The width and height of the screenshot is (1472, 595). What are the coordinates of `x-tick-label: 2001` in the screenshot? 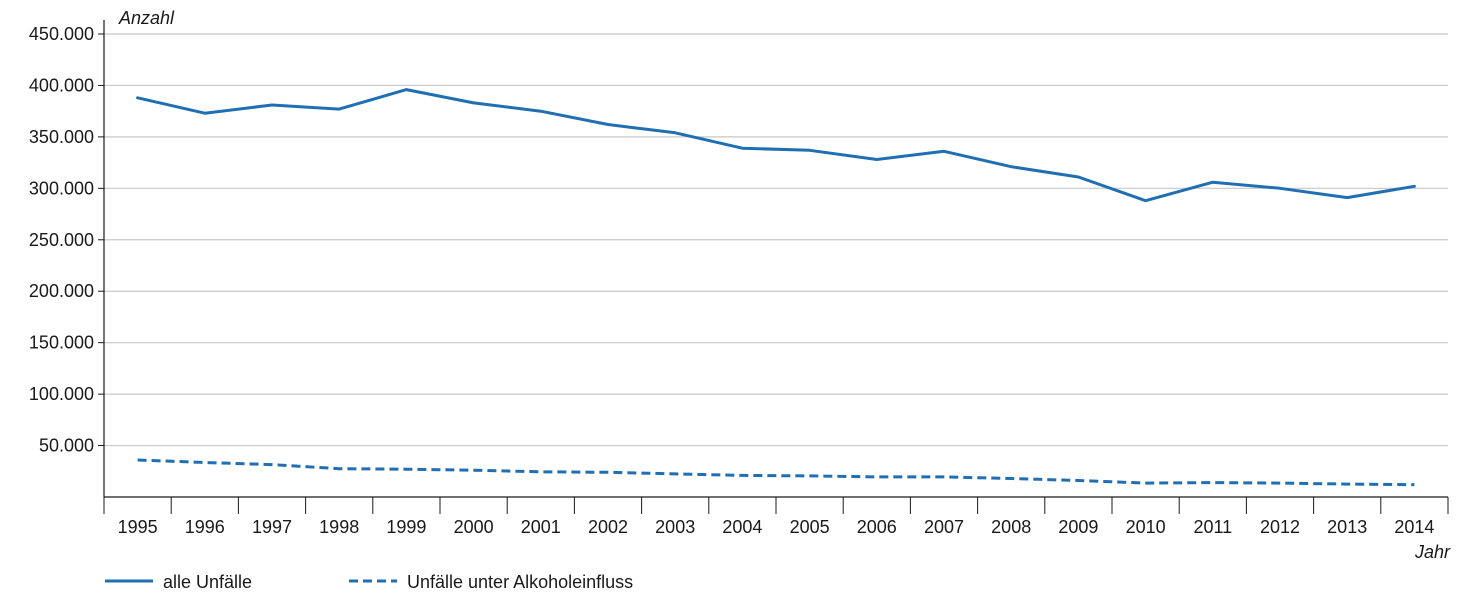 It's located at (541, 527).